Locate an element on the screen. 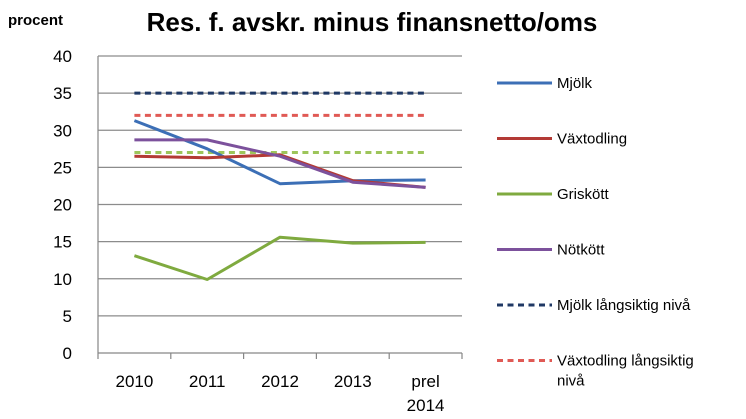 The image size is (746, 419). y-tick-label: 15 is located at coordinates (62, 242).